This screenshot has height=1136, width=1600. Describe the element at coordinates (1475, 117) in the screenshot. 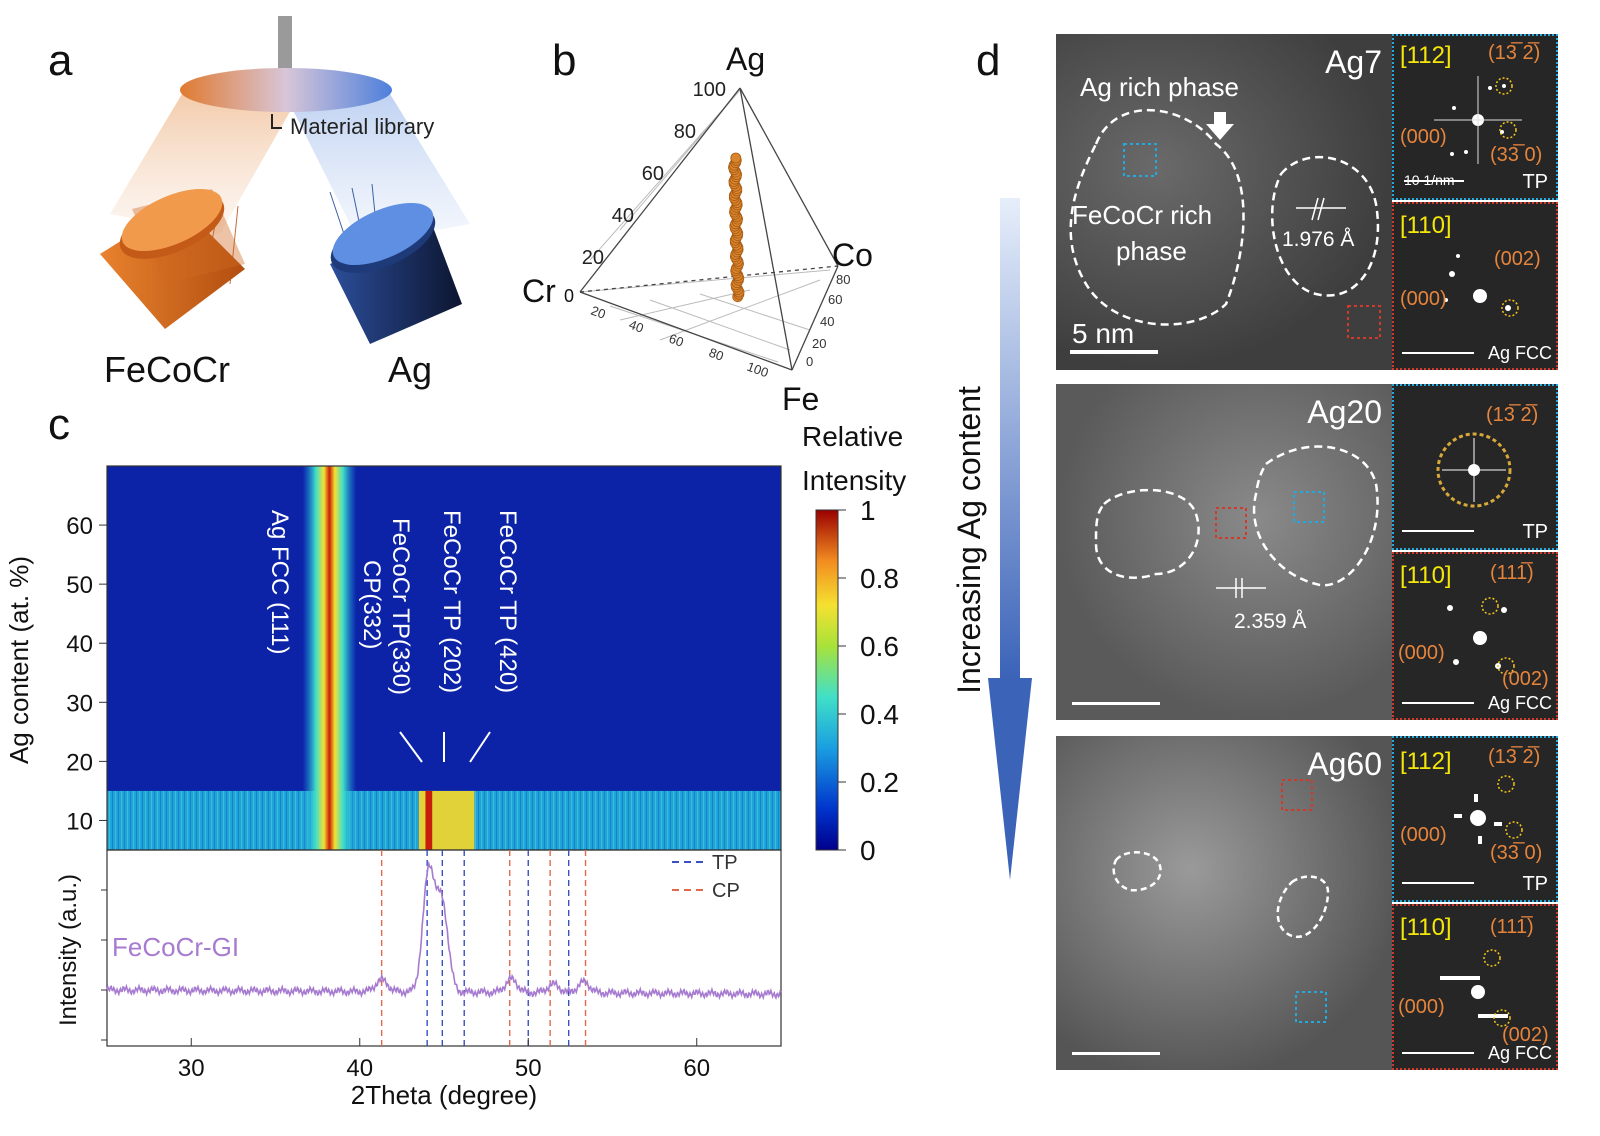

I see `fft-ag7-tp: [112] (13̅ 2̅) (000) (33̅ 0) 10 1/nm TP` at that location.